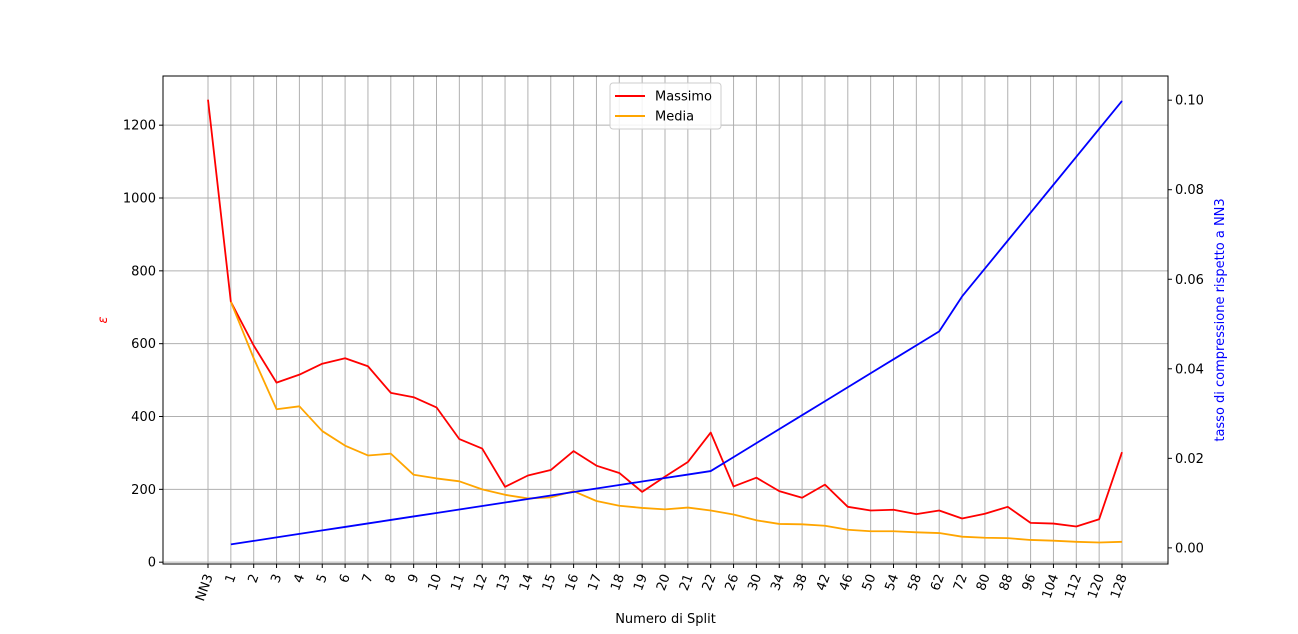 The image size is (1298, 634). What do you see at coordinates (870, 582) in the screenshot?
I see `x-tick-label: 50` at bounding box center [870, 582].